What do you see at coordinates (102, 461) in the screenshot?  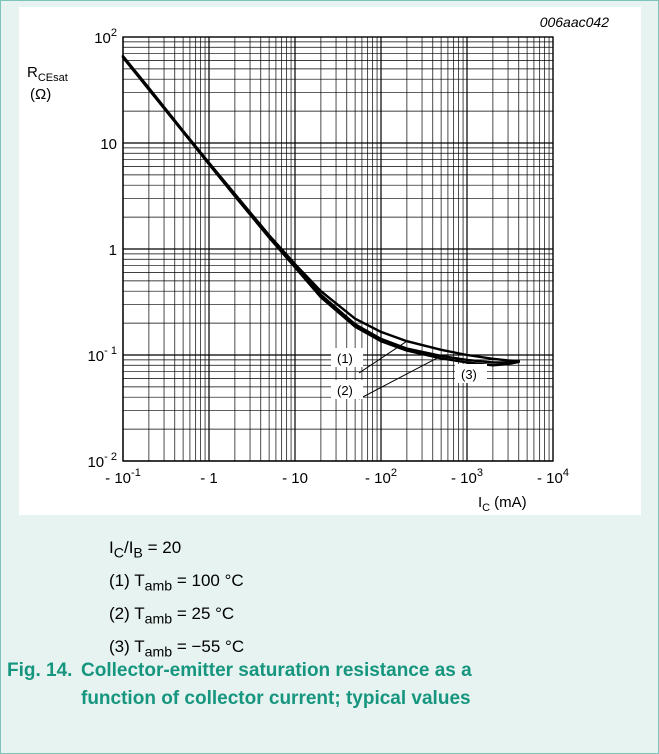 I see `y-tick-label-4: 10- 2` at bounding box center [102, 461].